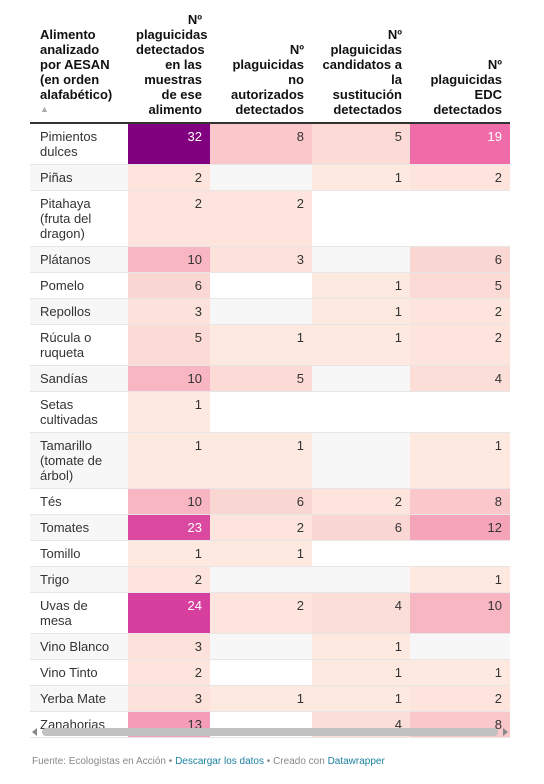 The height and width of the screenshot is (784, 544). Describe the element at coordinates (460, 527) in the screenshot. I see `value-cell: 12` at that location.